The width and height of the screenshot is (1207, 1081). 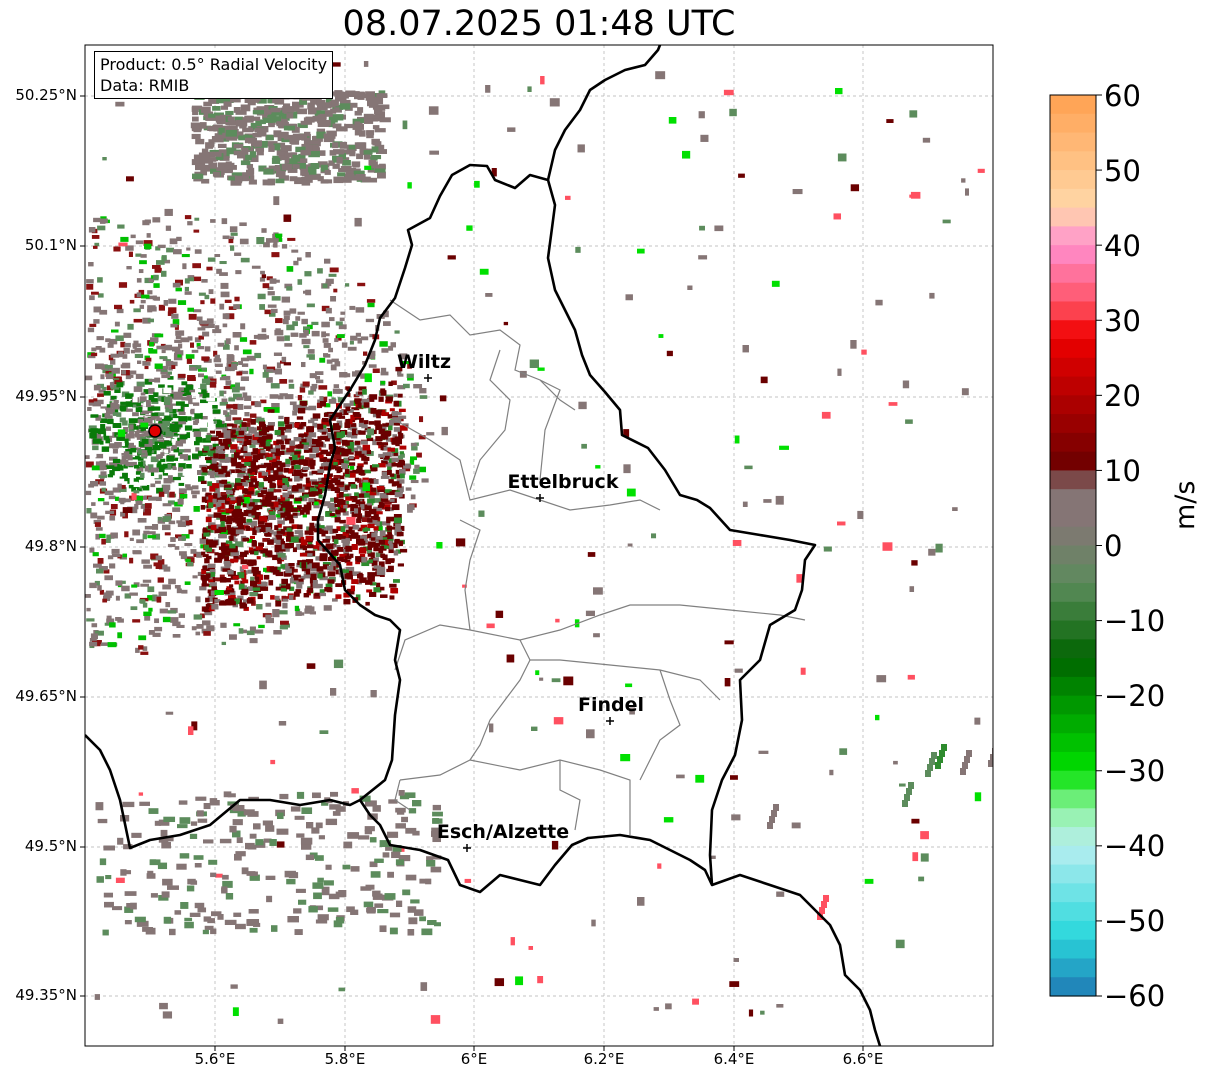 I want to click on colorbar-tick-label: 50, so click(x=1122, y=171).